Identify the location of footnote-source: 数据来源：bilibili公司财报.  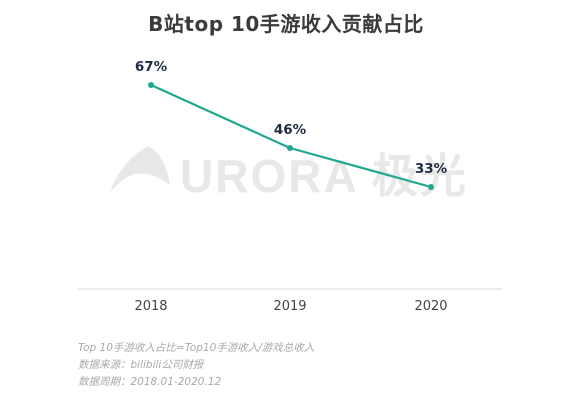
(141, 365).